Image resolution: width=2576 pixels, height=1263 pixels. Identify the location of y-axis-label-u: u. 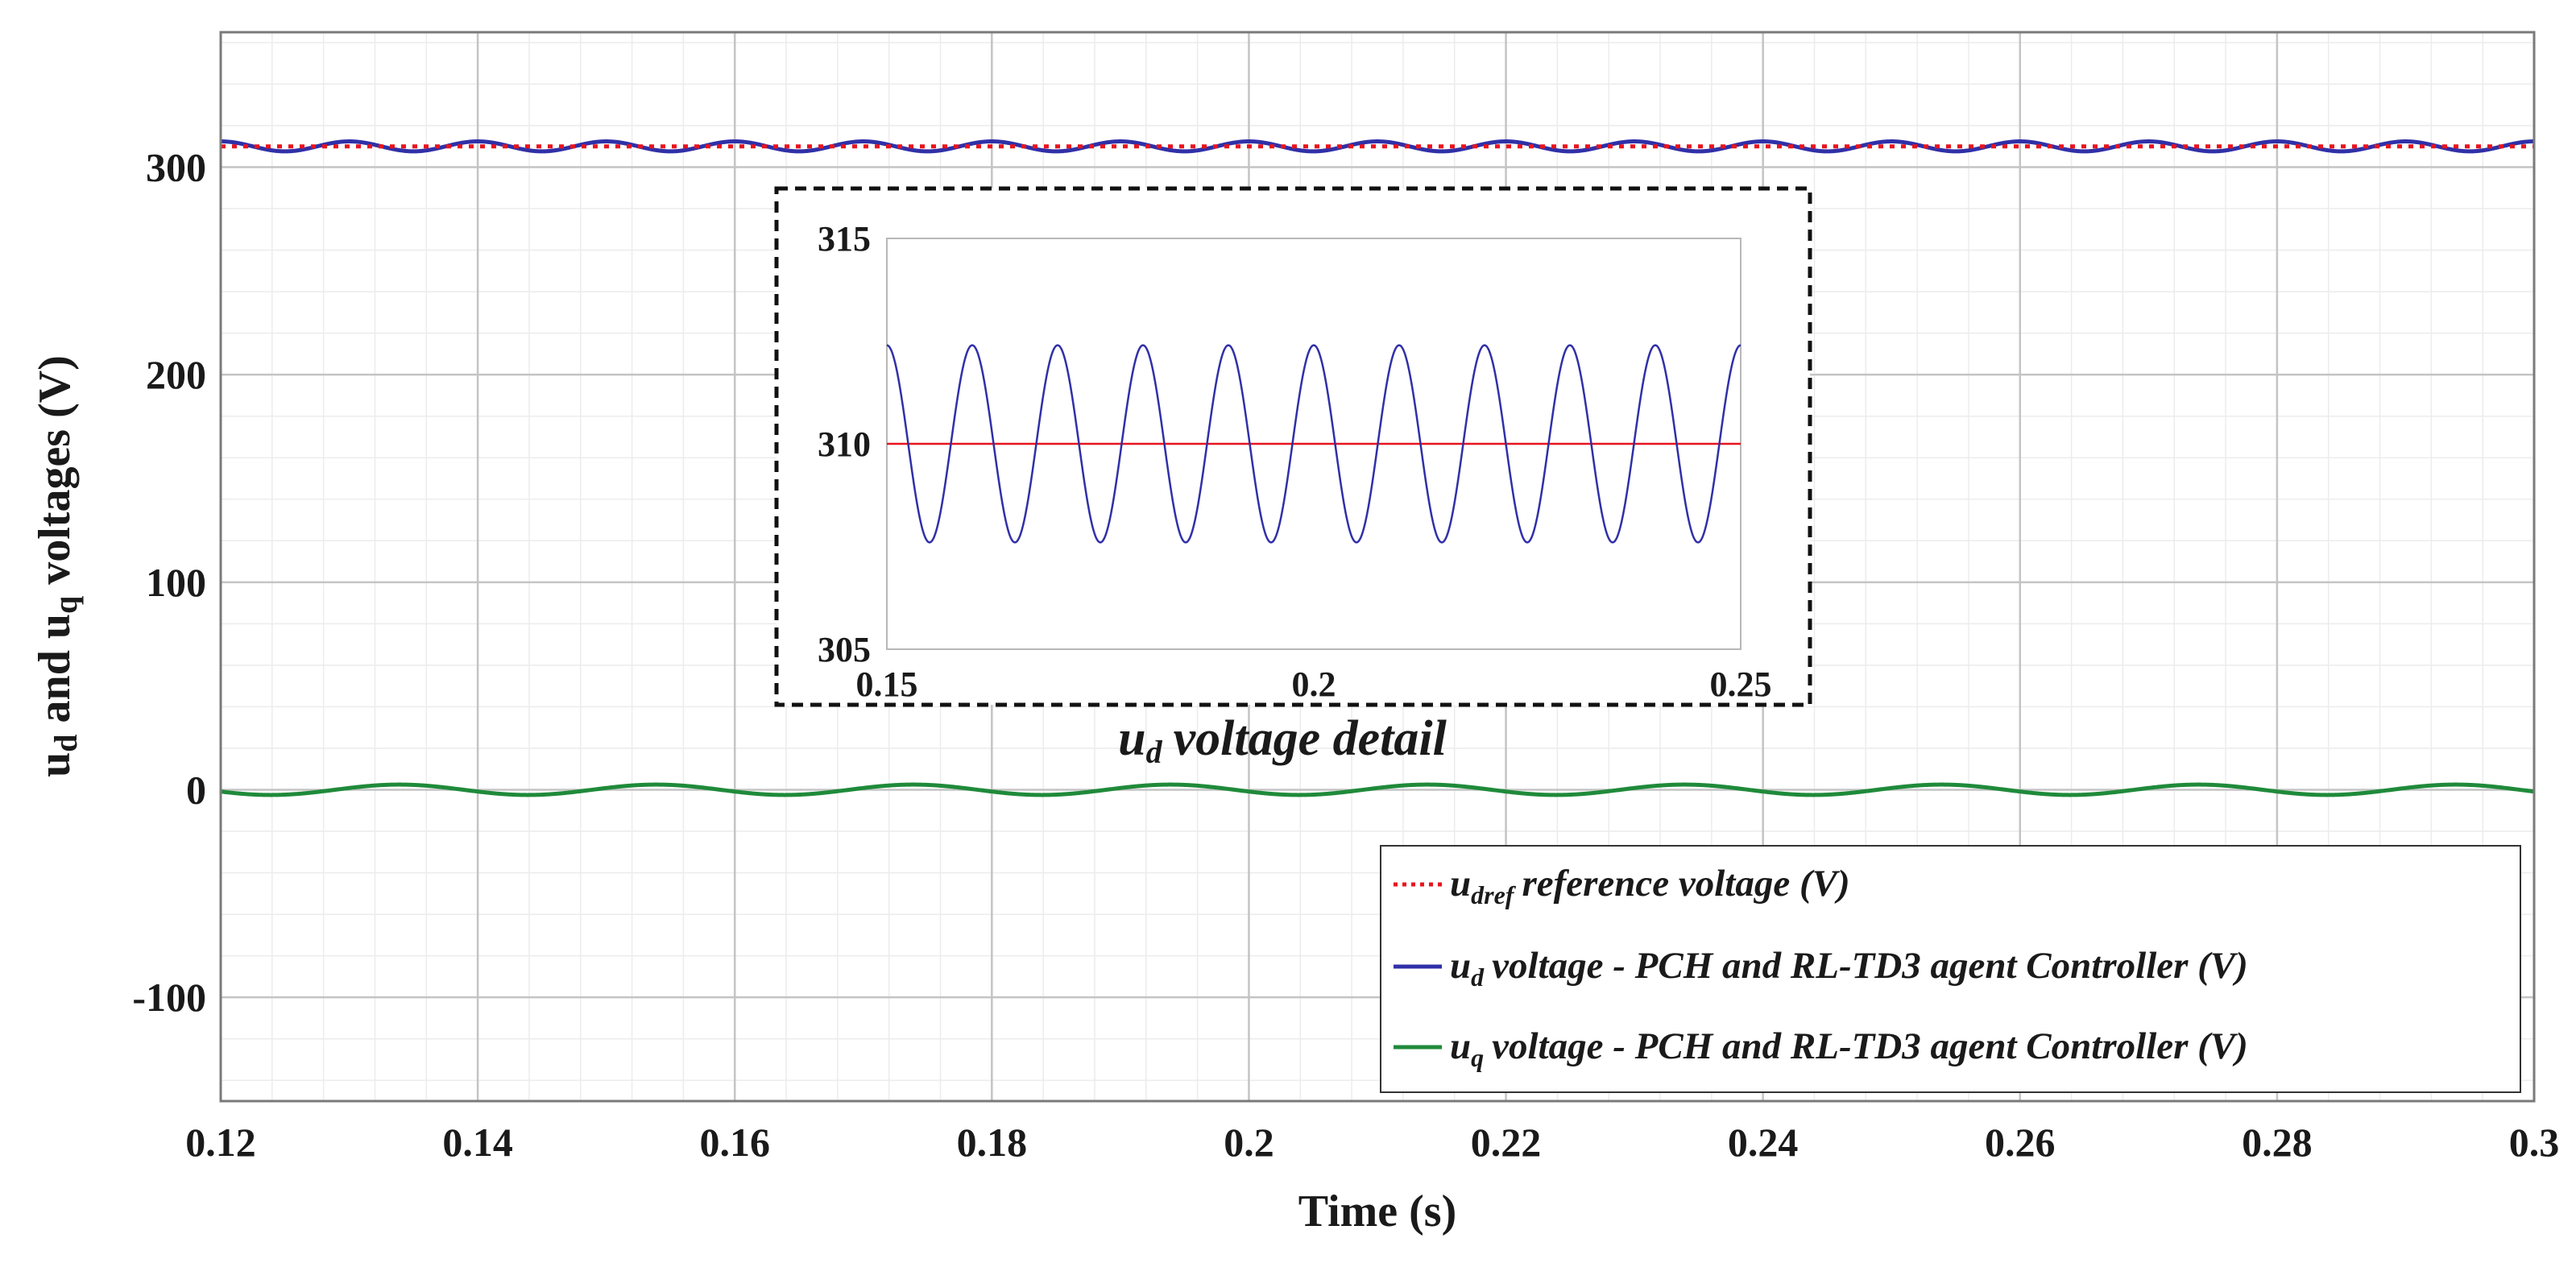
(55, 764).